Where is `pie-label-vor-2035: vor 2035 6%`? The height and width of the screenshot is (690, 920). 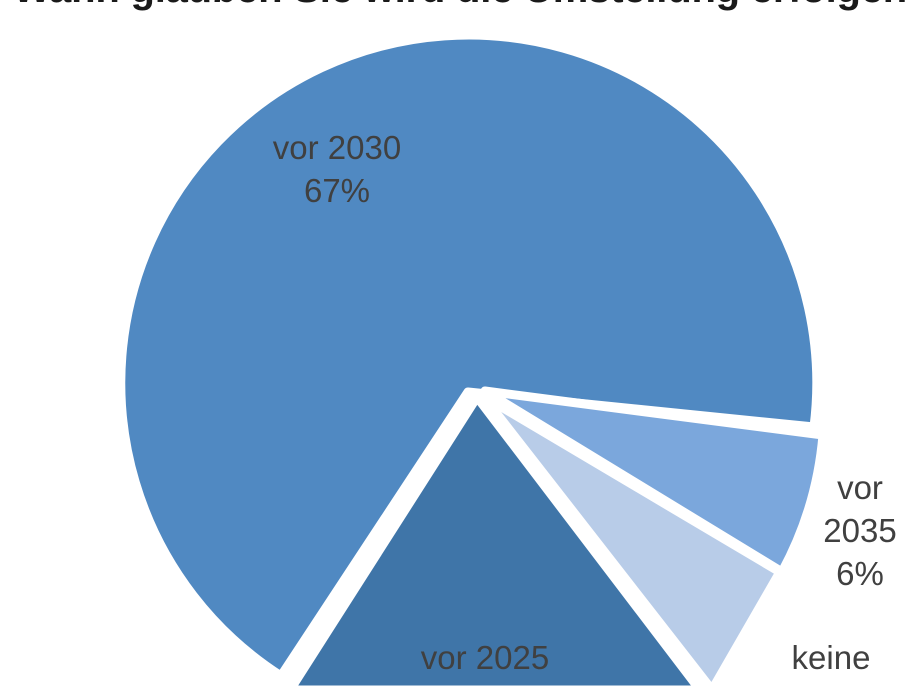 pie-label-vor-2035: vor 2035 6% is located at coordinates (860, 530).